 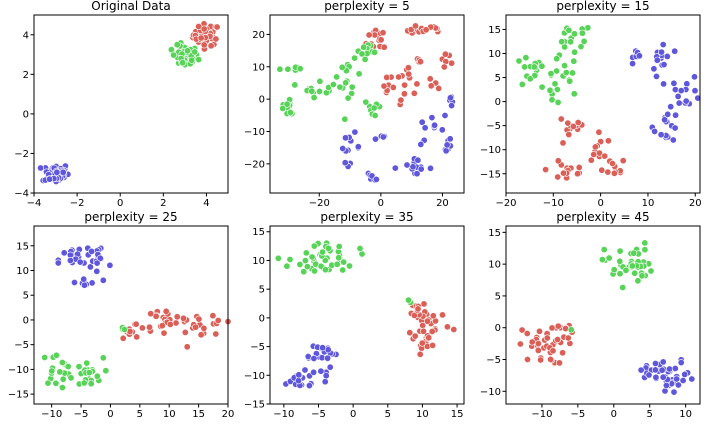 What do you see at coordinates (367, 6) in the screenshot?
I see `subplot-title: perplexity = 5` at bounding box center [367, 6].